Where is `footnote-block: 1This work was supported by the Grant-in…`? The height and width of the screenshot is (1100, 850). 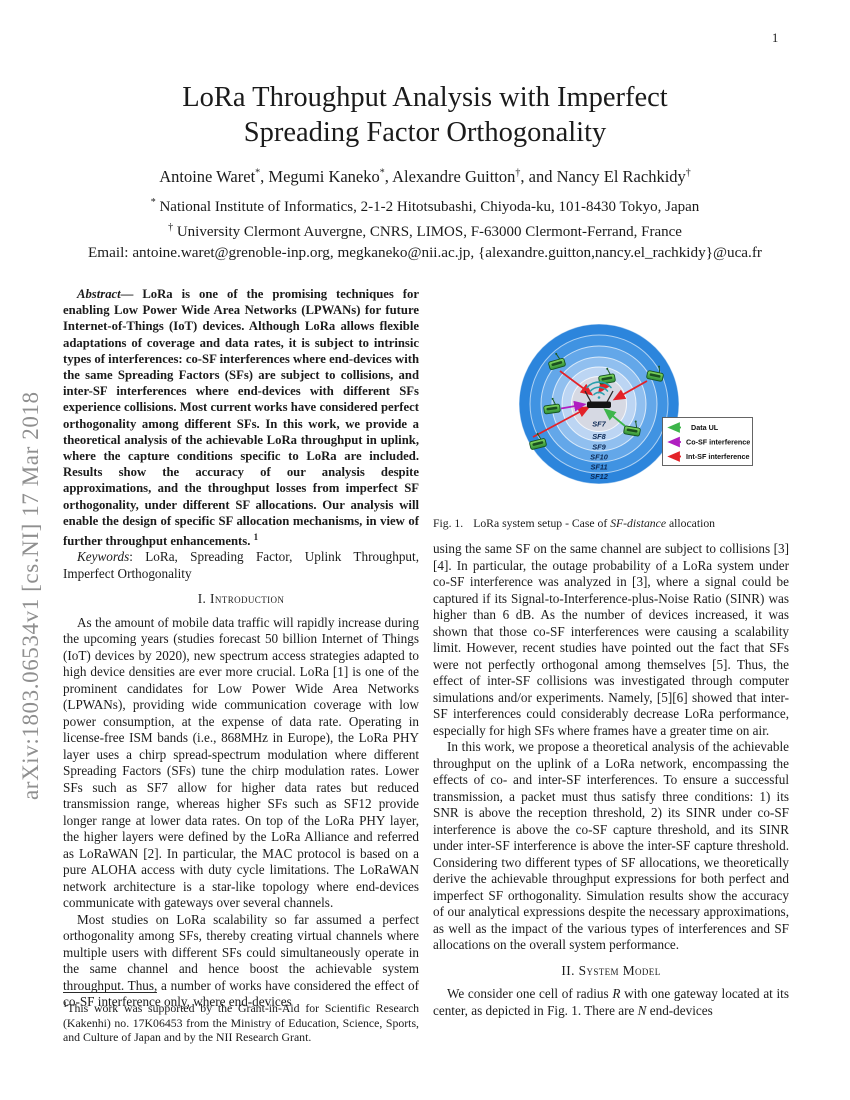
footnote-block: 1This work was supported by the Grant-in… is located at coordinates (241, 1018).